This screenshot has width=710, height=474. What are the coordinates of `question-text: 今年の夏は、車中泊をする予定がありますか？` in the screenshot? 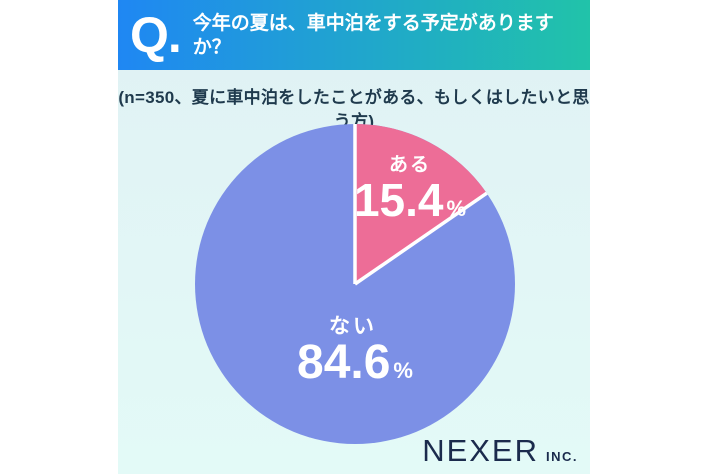 It's located at (373, 35).